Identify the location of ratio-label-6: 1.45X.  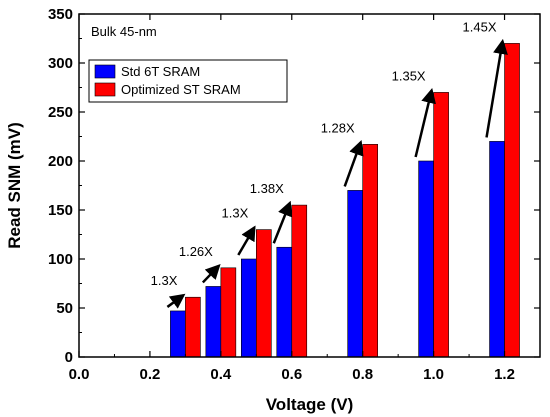
(480, 26).